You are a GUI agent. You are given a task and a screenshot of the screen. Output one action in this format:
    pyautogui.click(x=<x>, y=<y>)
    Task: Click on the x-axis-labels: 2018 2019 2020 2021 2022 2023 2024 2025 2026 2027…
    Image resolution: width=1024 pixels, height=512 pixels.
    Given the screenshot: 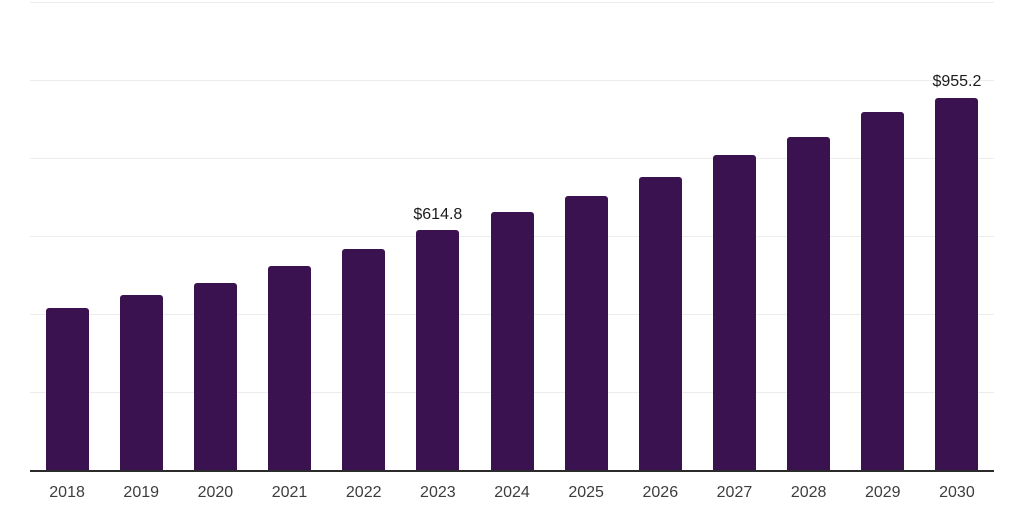 What is the action you would take?
    pyautogui.click(x=512, y=494)
    